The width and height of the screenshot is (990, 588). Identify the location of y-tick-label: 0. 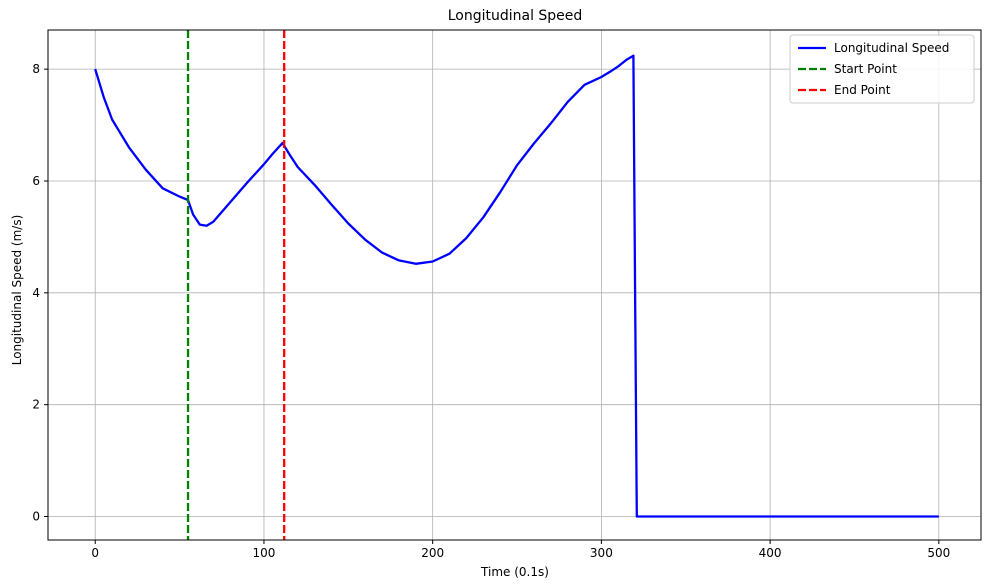
(36, 517).